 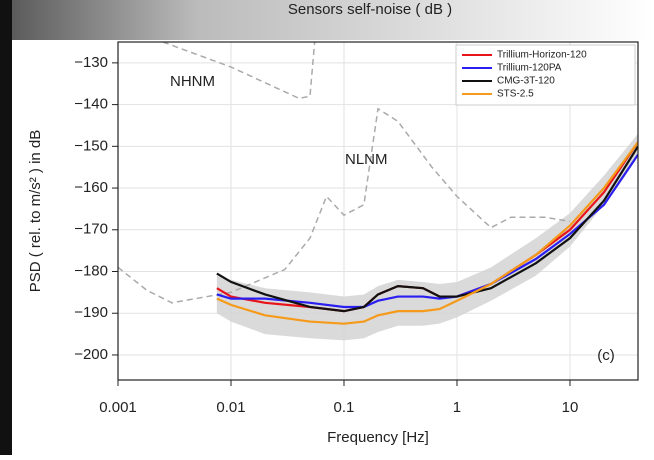 I want to click on reference-model-label: NLNM, so click(x=366, y=159).